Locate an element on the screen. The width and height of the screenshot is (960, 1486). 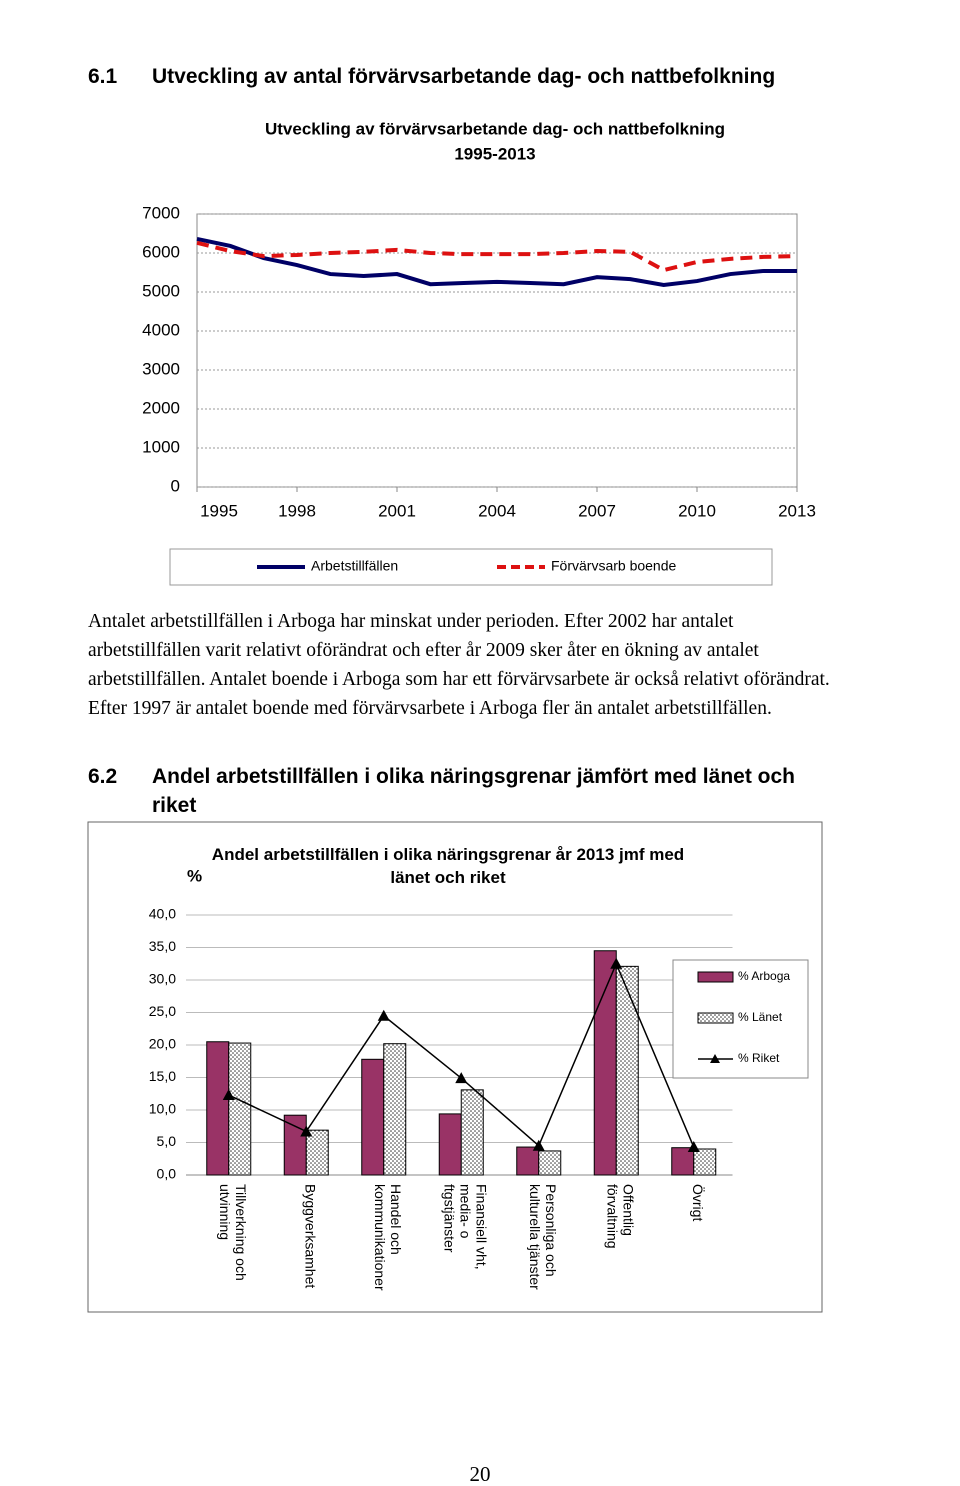
y-tick-label: 15,0 is located at coordinates (162, 1076).